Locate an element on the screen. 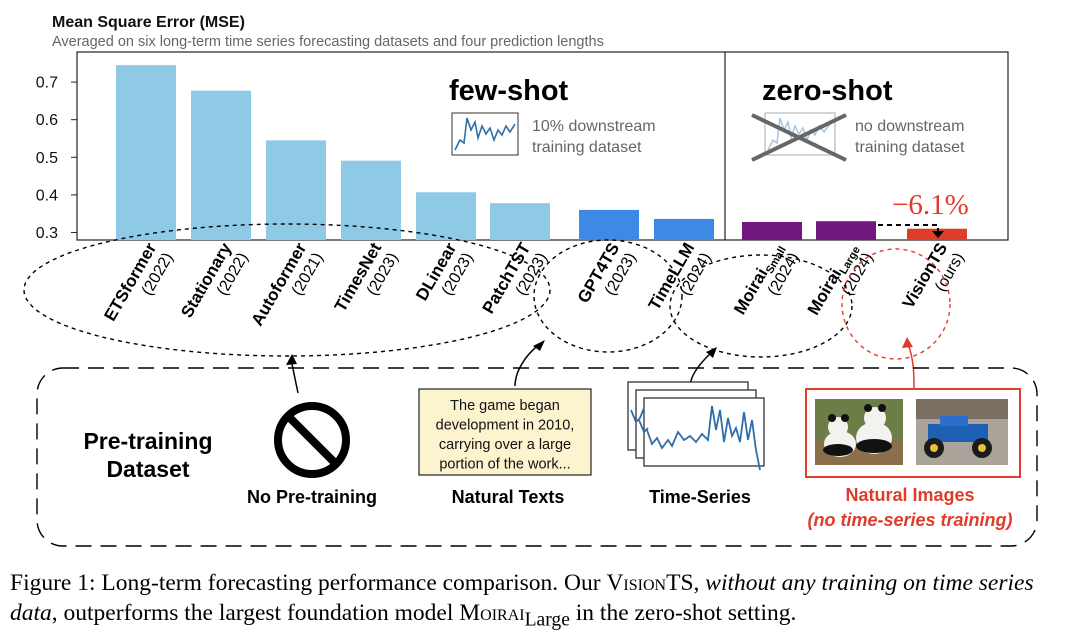 This screenshot has height=638, width=1080. bar-timellm is located at coordinates (684, 229).